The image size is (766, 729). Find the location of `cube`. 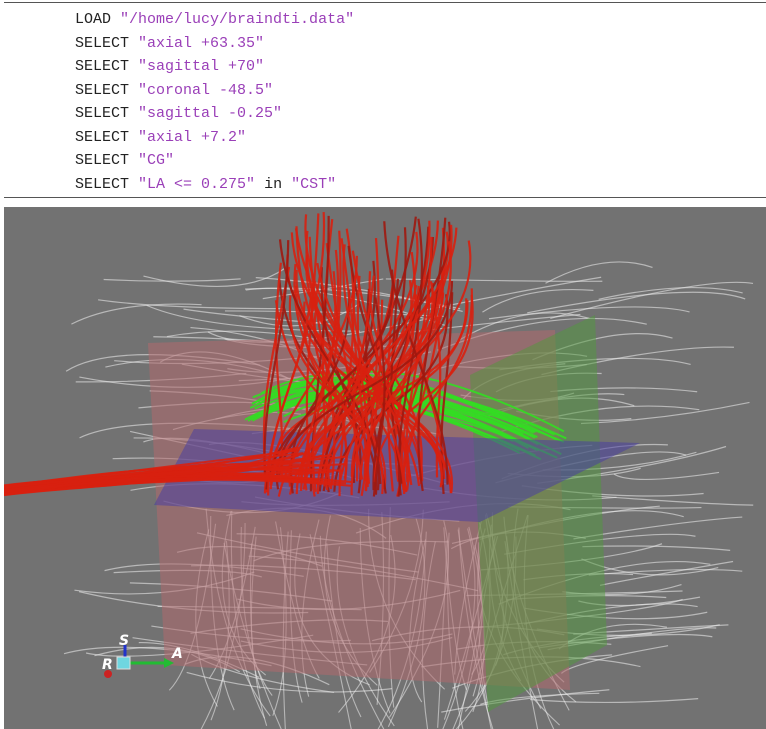

cube is located at coordinates (123, 663).